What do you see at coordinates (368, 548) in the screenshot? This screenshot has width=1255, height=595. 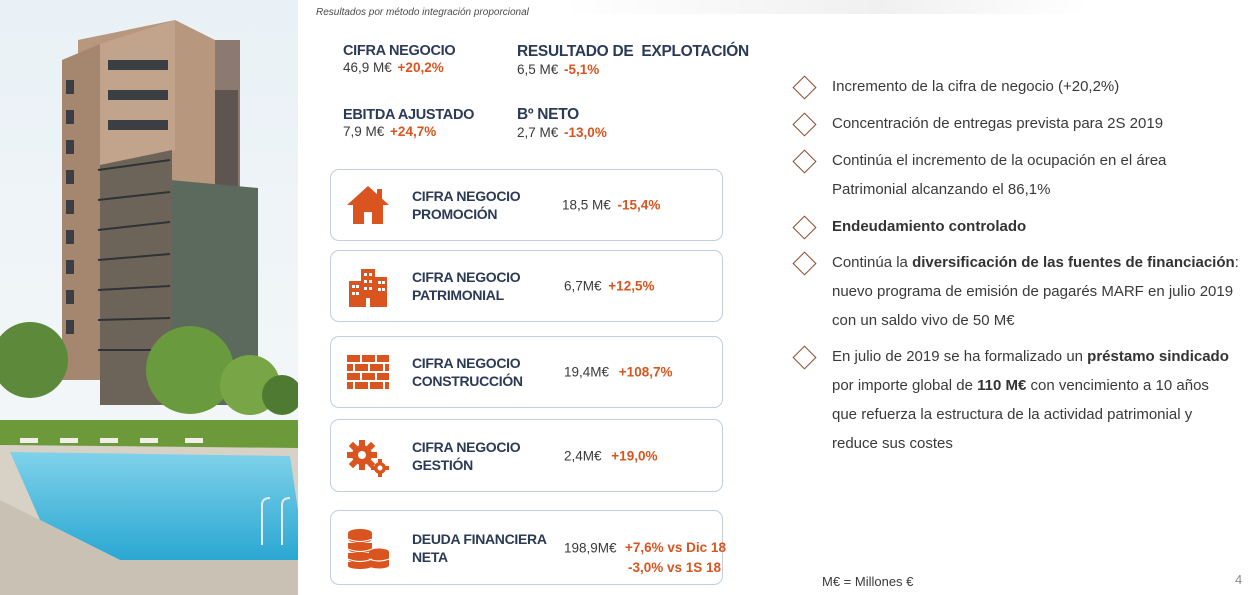 I see `coins-stack-icon` at bounding box center [368, 548].